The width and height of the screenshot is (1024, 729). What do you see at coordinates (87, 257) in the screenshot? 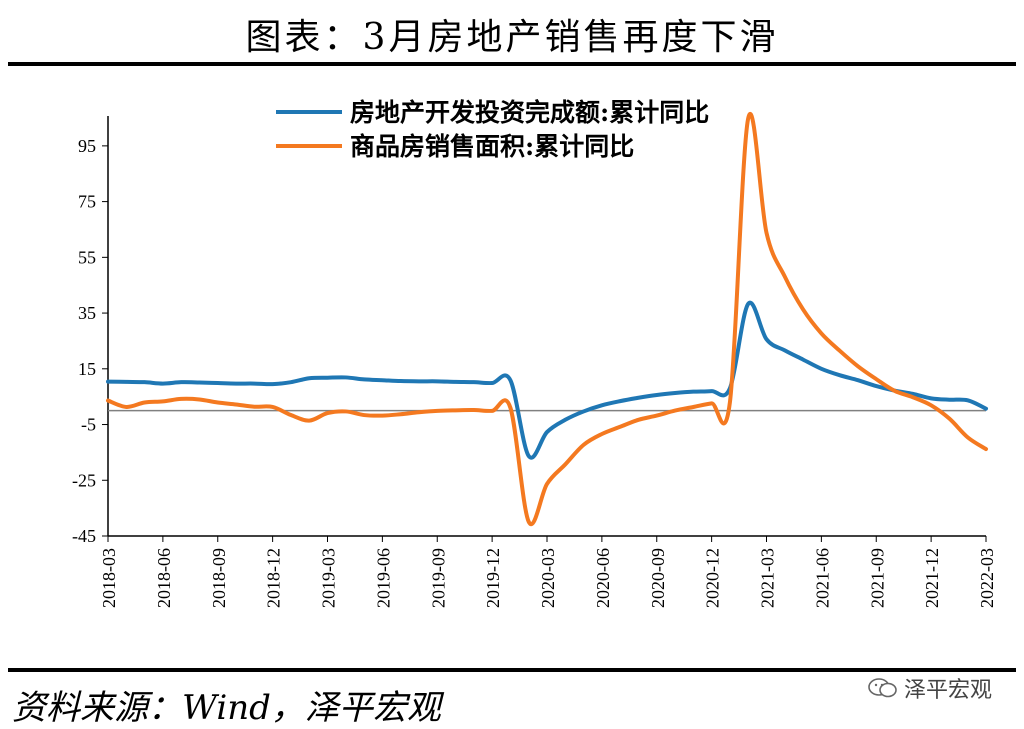
I see `y-tick-label: 55` at bounding box center [87, 257].